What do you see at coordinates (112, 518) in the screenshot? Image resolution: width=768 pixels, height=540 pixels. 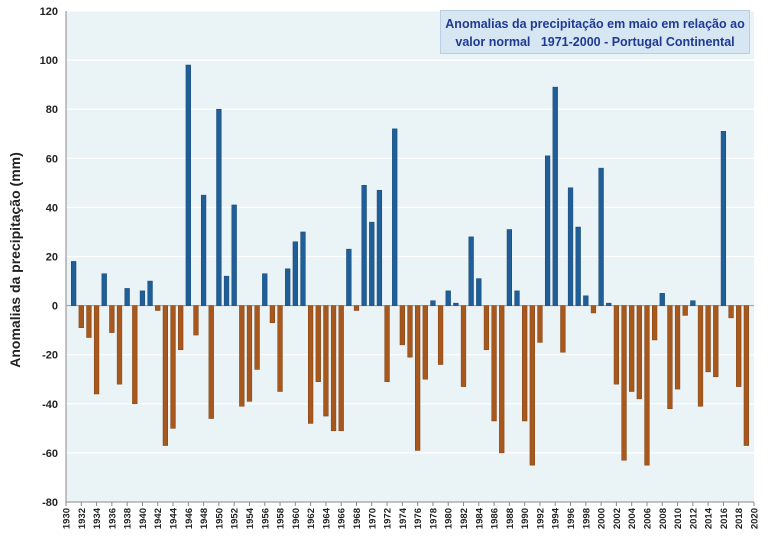 I see `x-tick-label: 1936` at bounding box center [112, 518].